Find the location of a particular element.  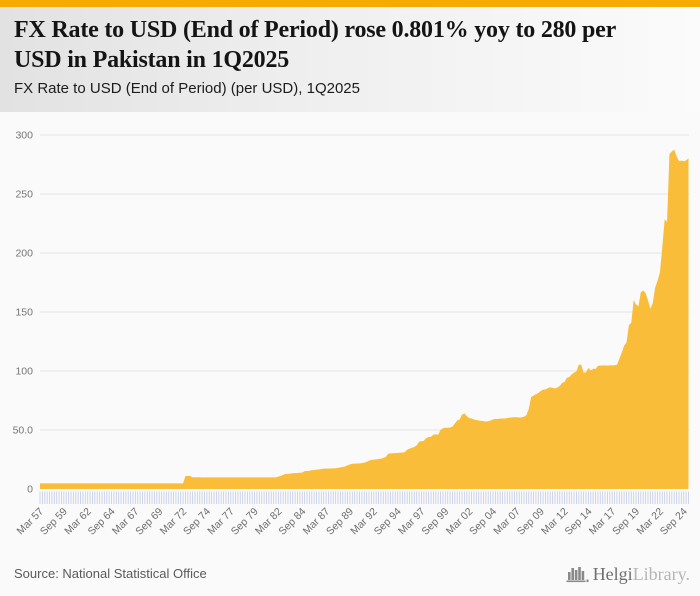

accent-bar is located at coordinates (350, 3).